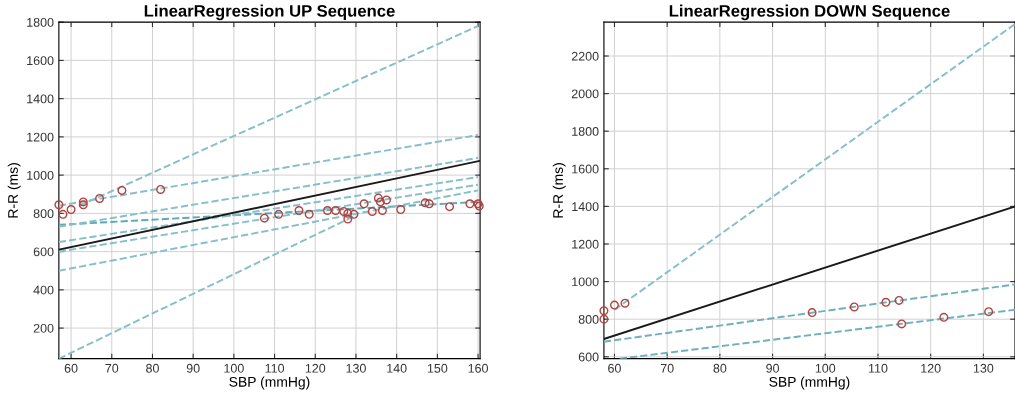 This screenshot has height=403, width=1015. What do you see at coordinates (437, 368) in the screenshot?
I see `x-tick-label: 150` at bounding box center [437, 368].